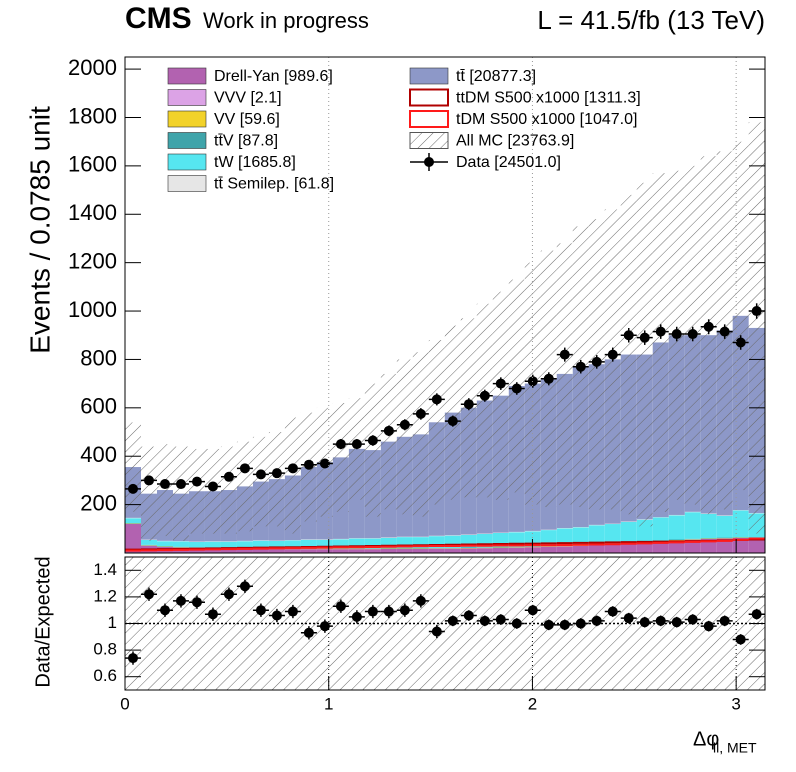 This screenshot has height=772, width=796. Describe the element at coordinates (98, 454) in the screenshot. I see `y-tick-label: 400` at that location.